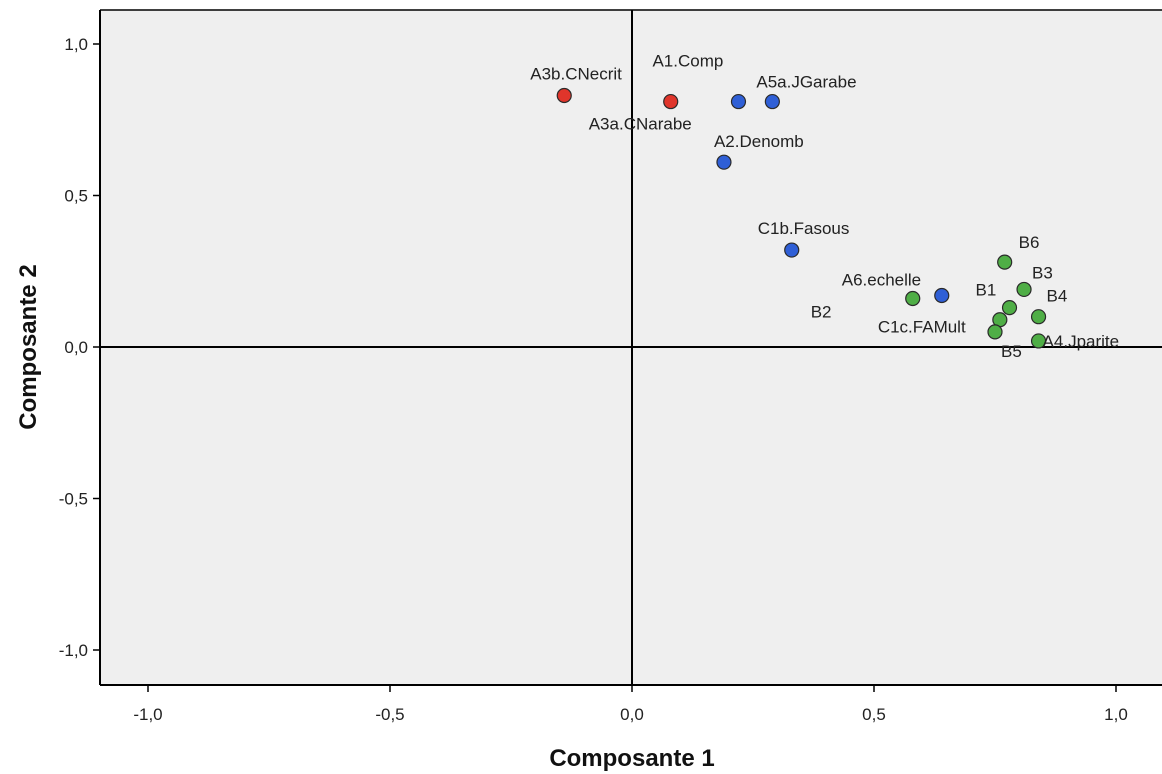 This screenshot has width=1162, height=774. Describe the element at coordinates (986, 290) in the screenshot. I see `data-point-label: B1` at that location.